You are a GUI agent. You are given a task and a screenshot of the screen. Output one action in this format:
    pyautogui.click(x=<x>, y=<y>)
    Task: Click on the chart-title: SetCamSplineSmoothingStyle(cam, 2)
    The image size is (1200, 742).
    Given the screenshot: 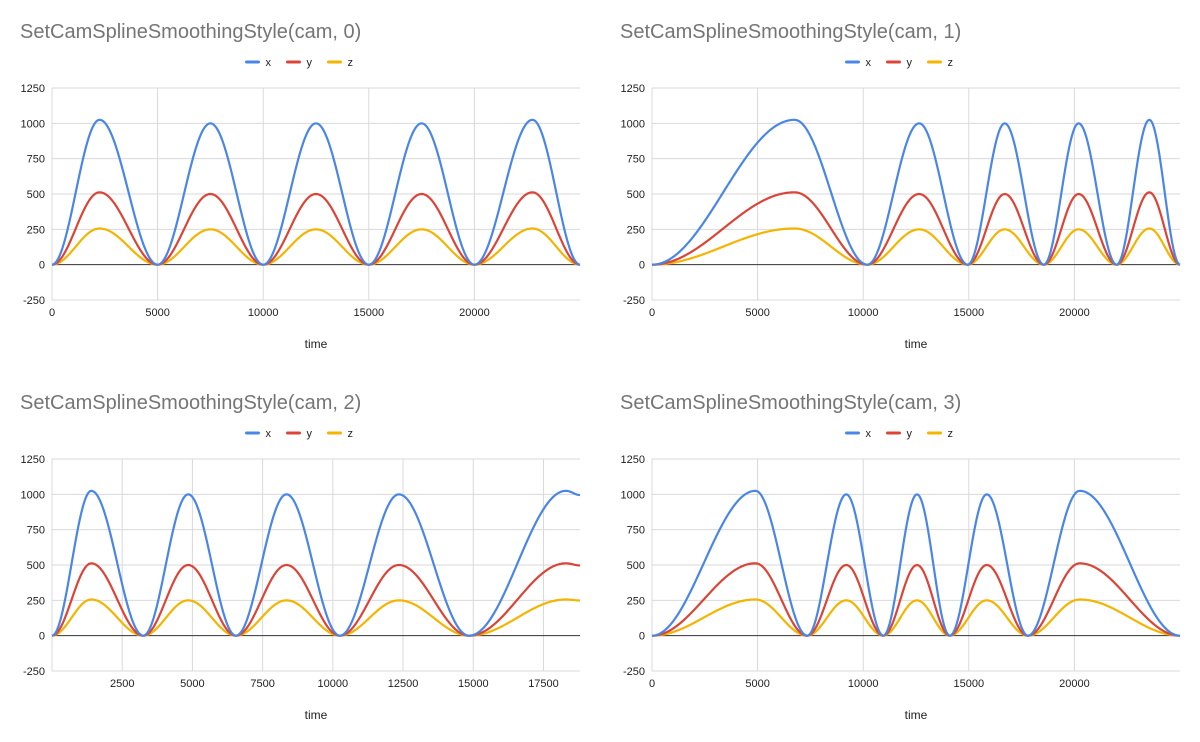 What is the action you would take?
    pyautogui.click(x=190, y=403)
    